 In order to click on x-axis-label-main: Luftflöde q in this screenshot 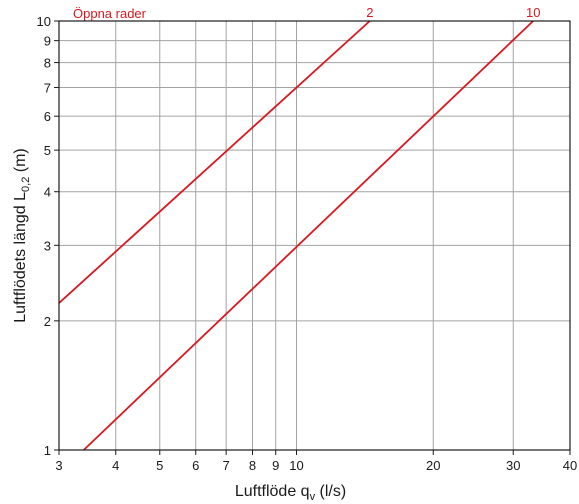, I will do `click(272, 491)`.